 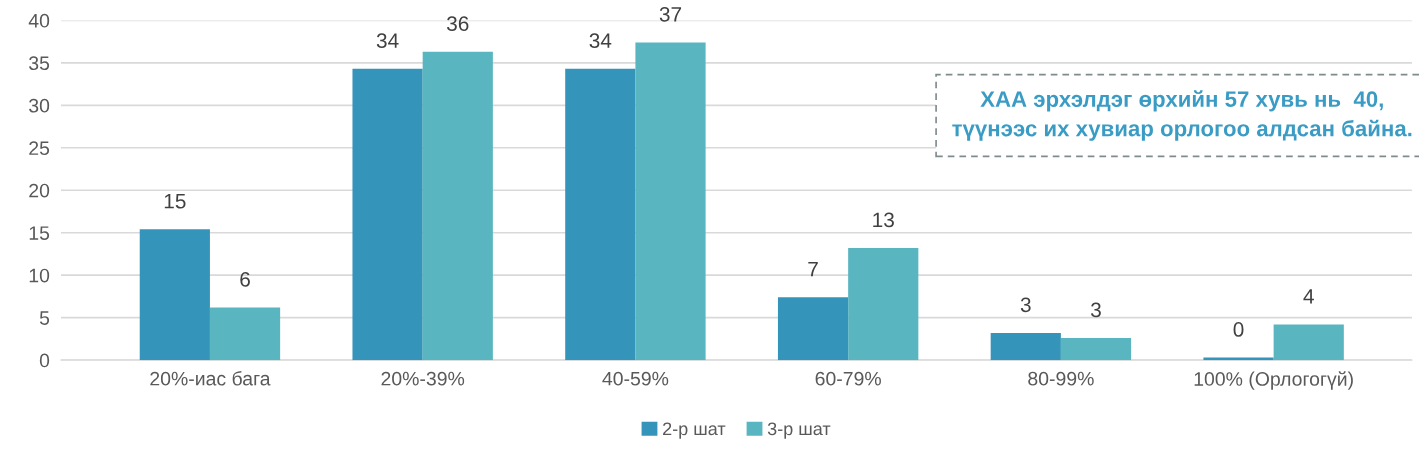 What do you see at coordinates (39, 190) in the screenshot?
I see `y-tick-label: 20` at bounding box center [39, 190].